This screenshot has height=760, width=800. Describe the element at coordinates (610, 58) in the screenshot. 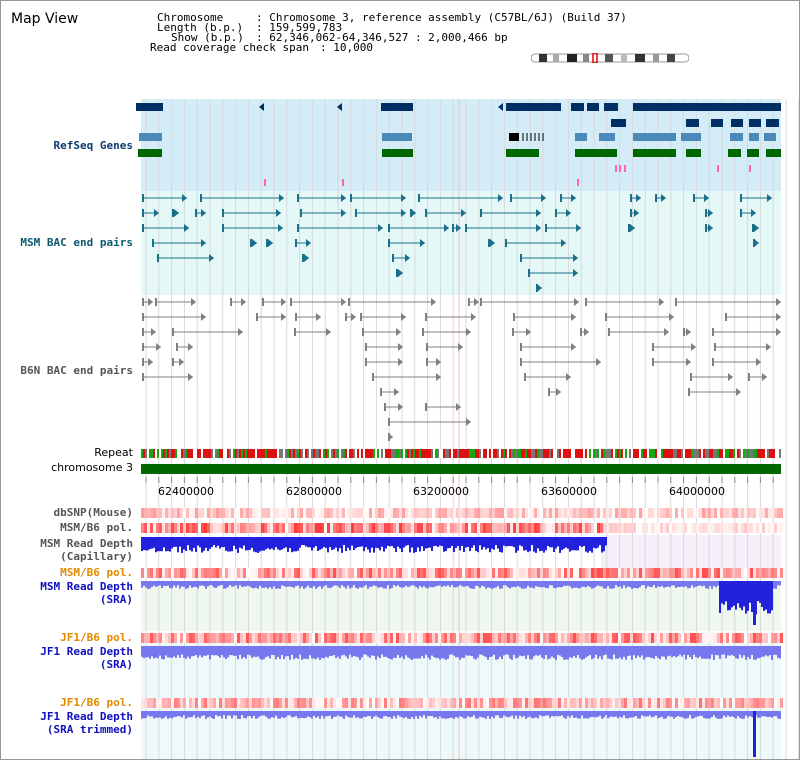

I see `chromosome-ideogram` at that location.